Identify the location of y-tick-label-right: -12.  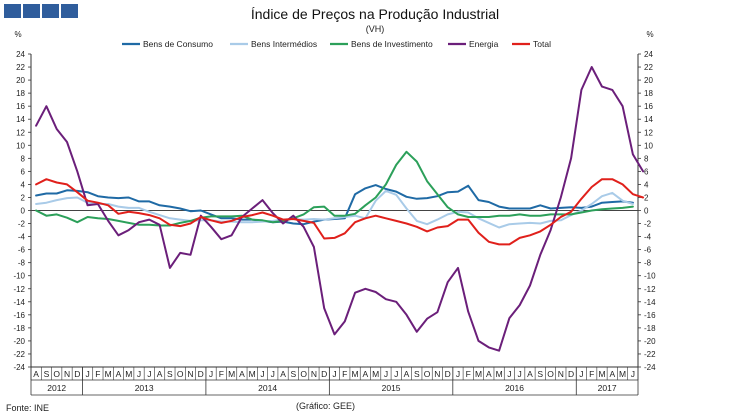
(650, 289).